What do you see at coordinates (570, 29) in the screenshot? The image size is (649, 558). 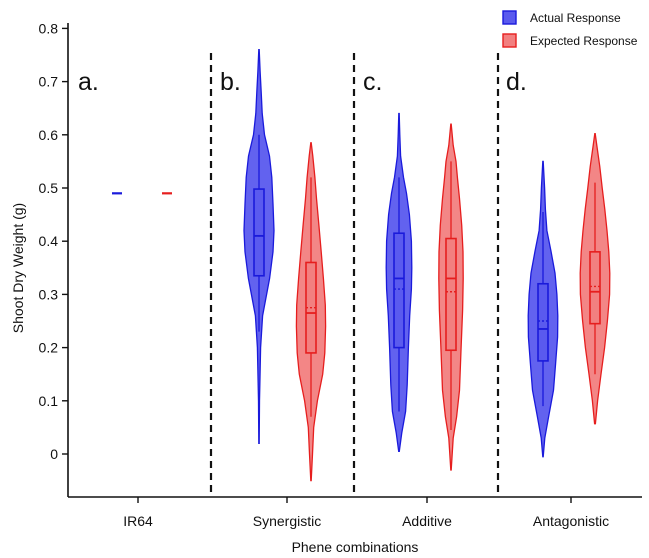 I see `legend: Actual Response Expected Response` at bounding box center [570, 29].